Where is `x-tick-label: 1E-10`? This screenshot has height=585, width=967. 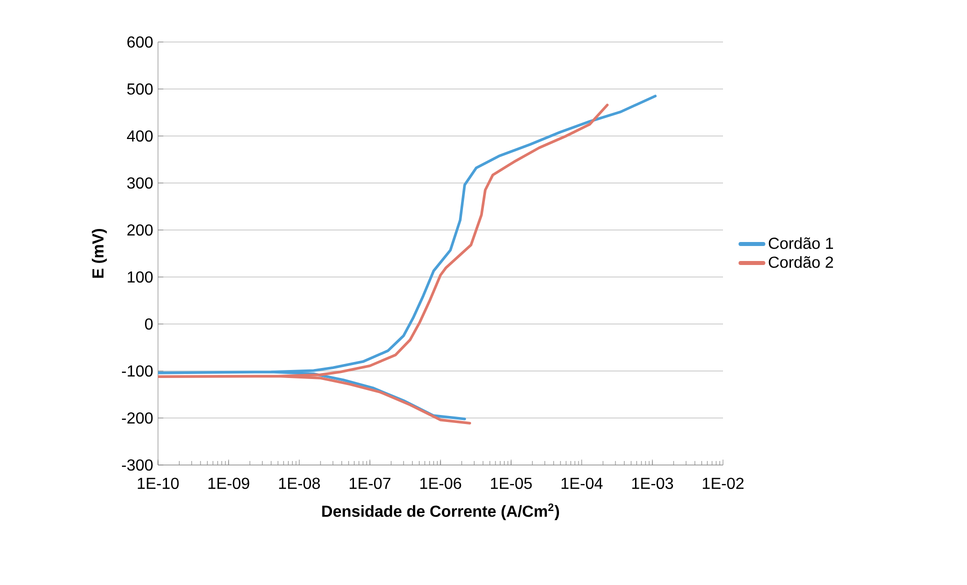 x-tick-label: 1E-10 is located at coordinates (158, 484).